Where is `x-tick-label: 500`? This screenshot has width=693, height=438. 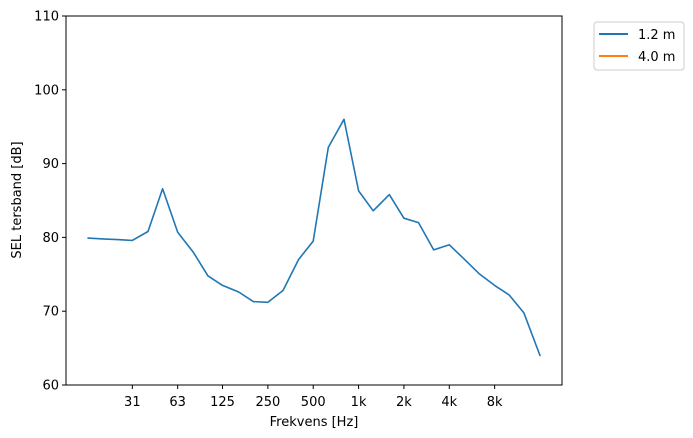
x-tick-label: 500 is located at coordinates (313, 402).